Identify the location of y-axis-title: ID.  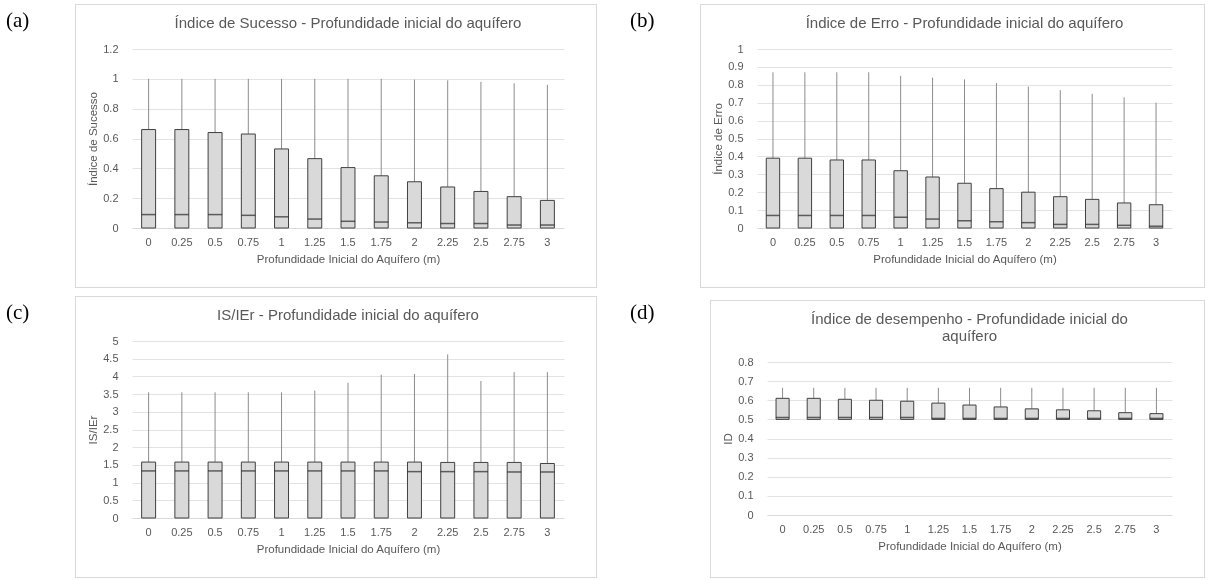
(728, 439).